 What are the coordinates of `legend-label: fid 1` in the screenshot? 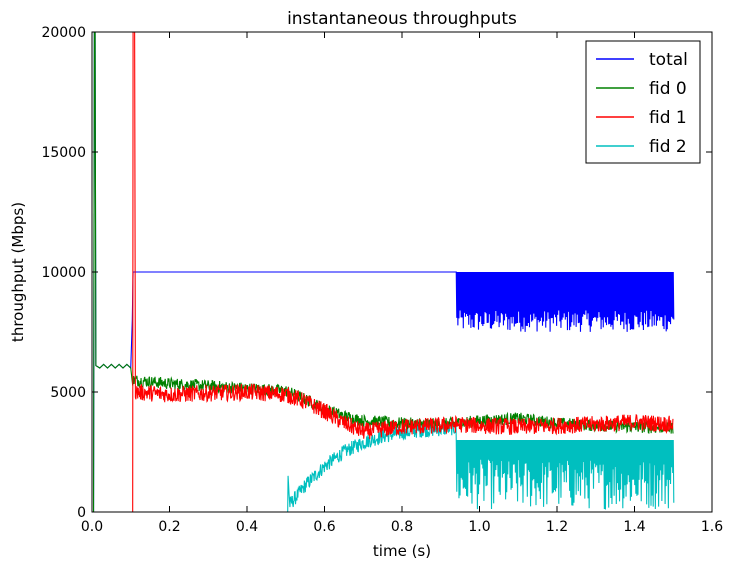 It's located at (668, 118).